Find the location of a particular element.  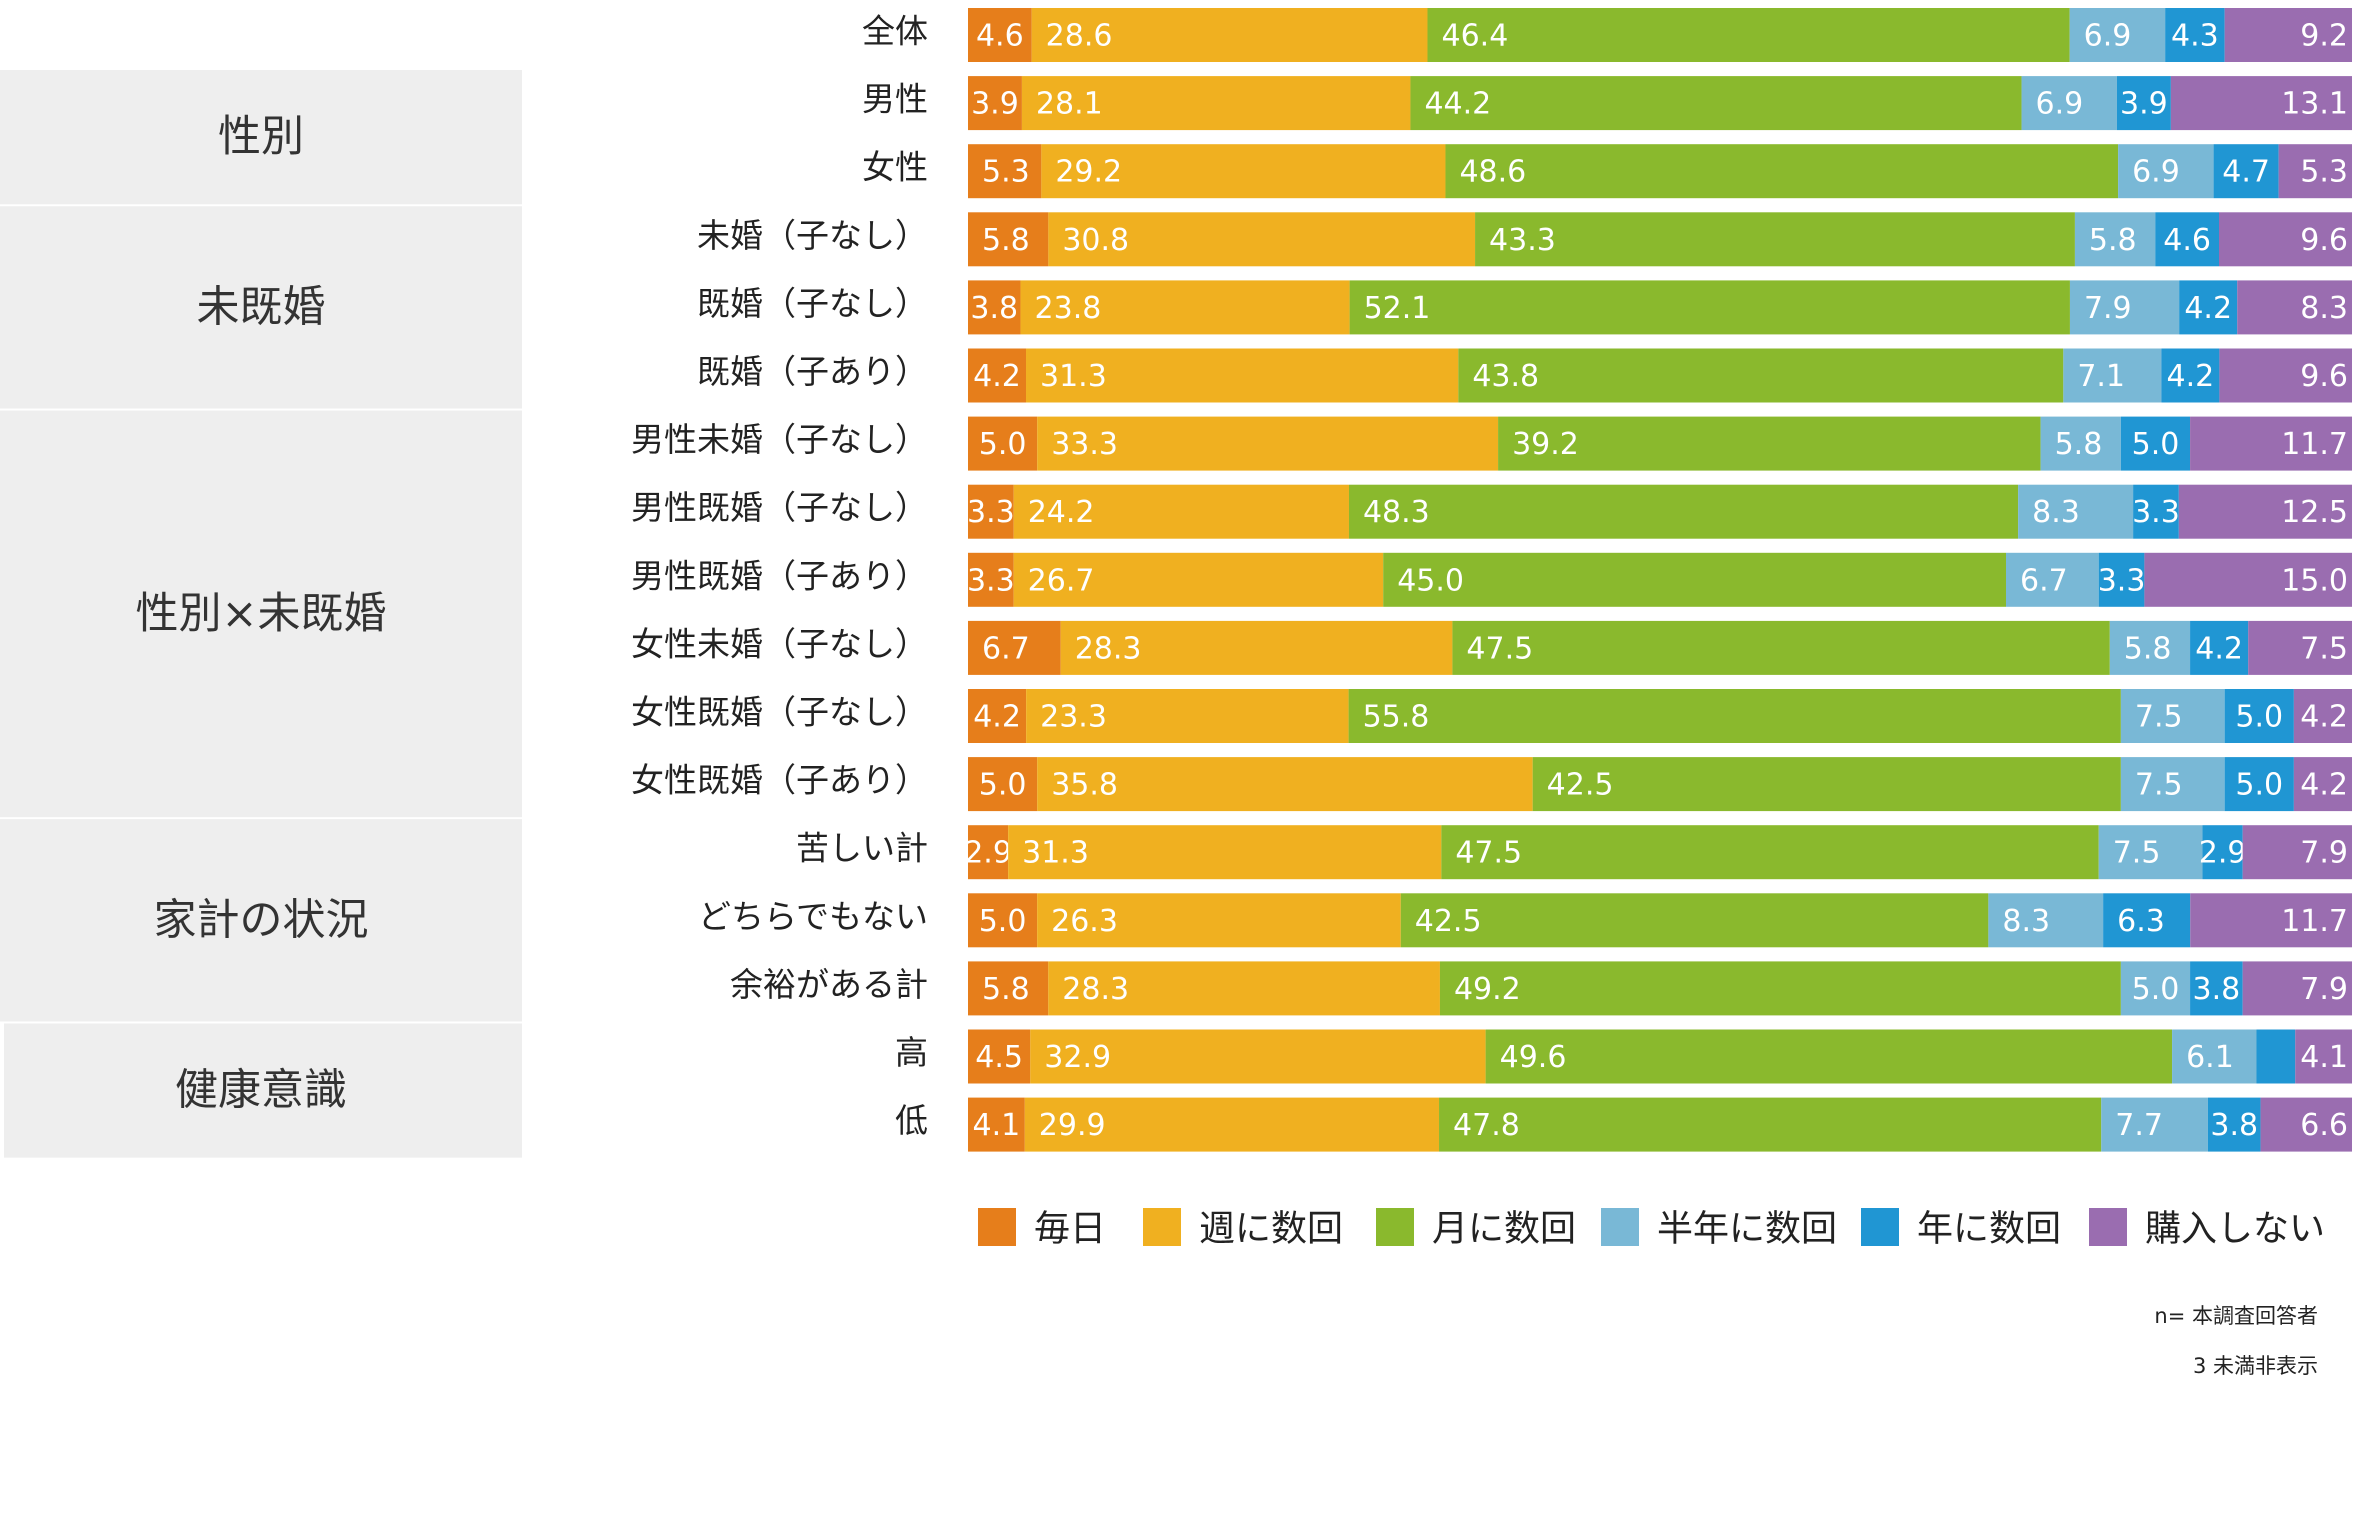

data-label: 12.5 is located at coordinates (2314, 512).